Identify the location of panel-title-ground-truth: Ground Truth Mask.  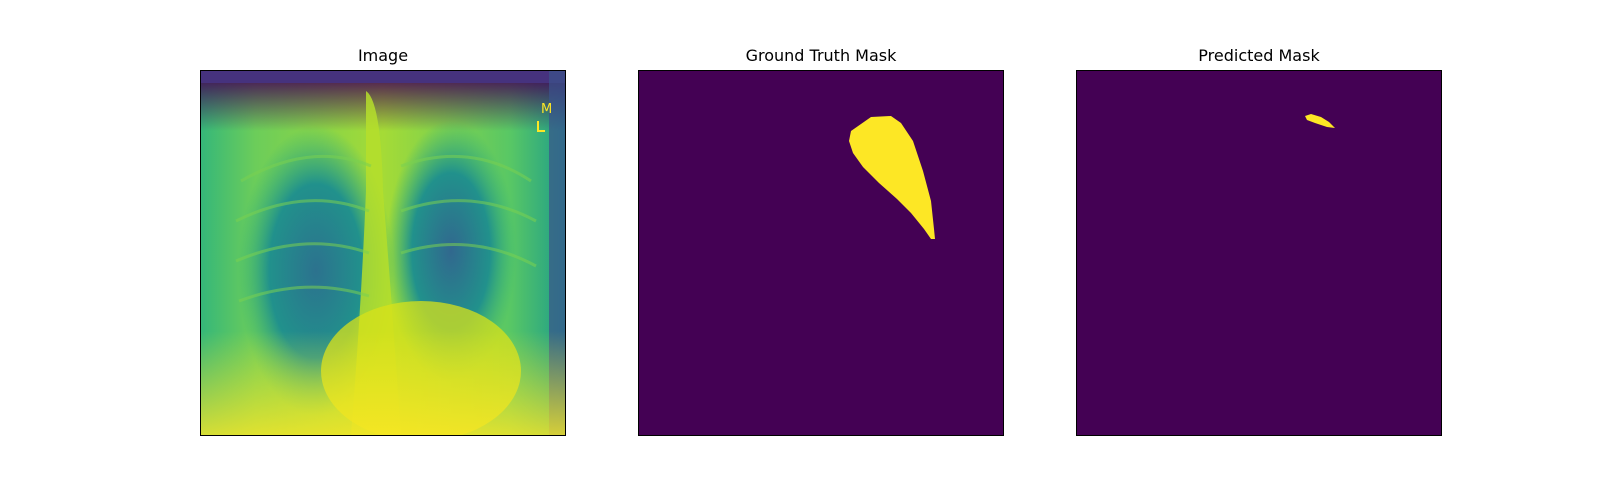
(821, 55).